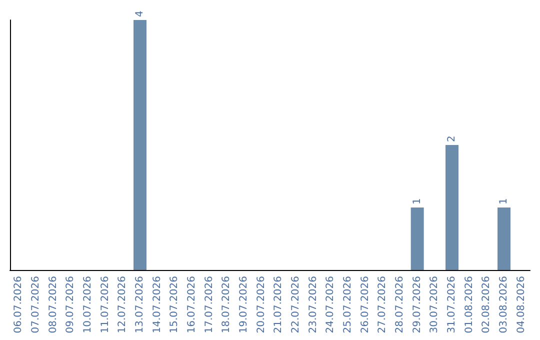 The width and height of the screenshot is (540, 340). What do you see at coordinates (244, 305) in the screenshot?
I see `x-tick-label: 19.07.2026` at bounding box center [244, 305].